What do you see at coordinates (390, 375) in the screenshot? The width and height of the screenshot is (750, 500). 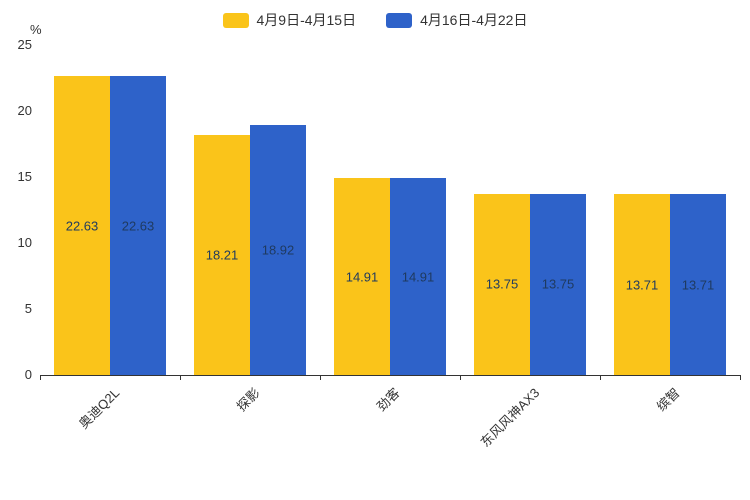 I see `x-axis-line` at bounding box center [390, 375].